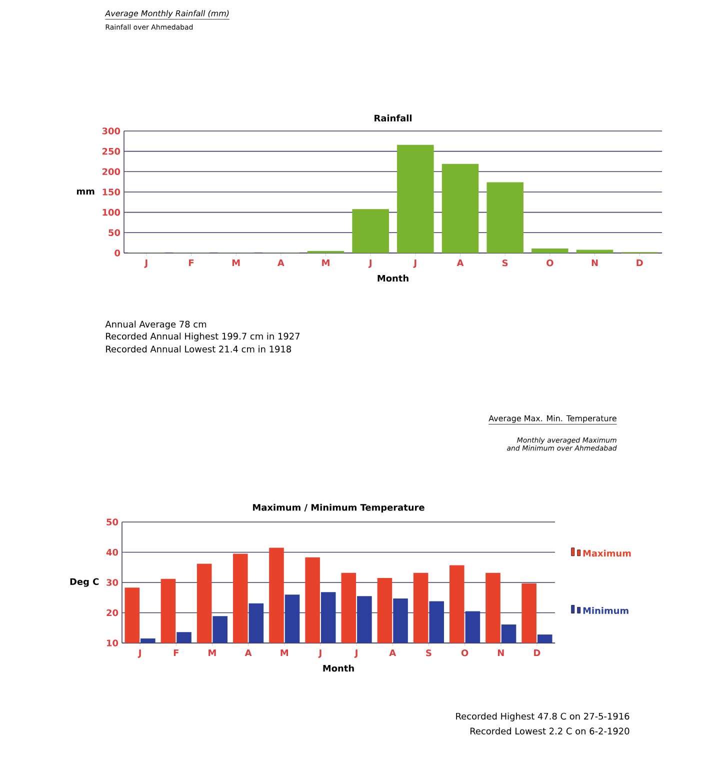 Image resolution: width=714 pixels, height=760 pixels. What do you see at coordinates (338, 508) in the screenshot?
I see `chart-title: Maximum / Minimum Temperature` at bounding box center [338, 508].